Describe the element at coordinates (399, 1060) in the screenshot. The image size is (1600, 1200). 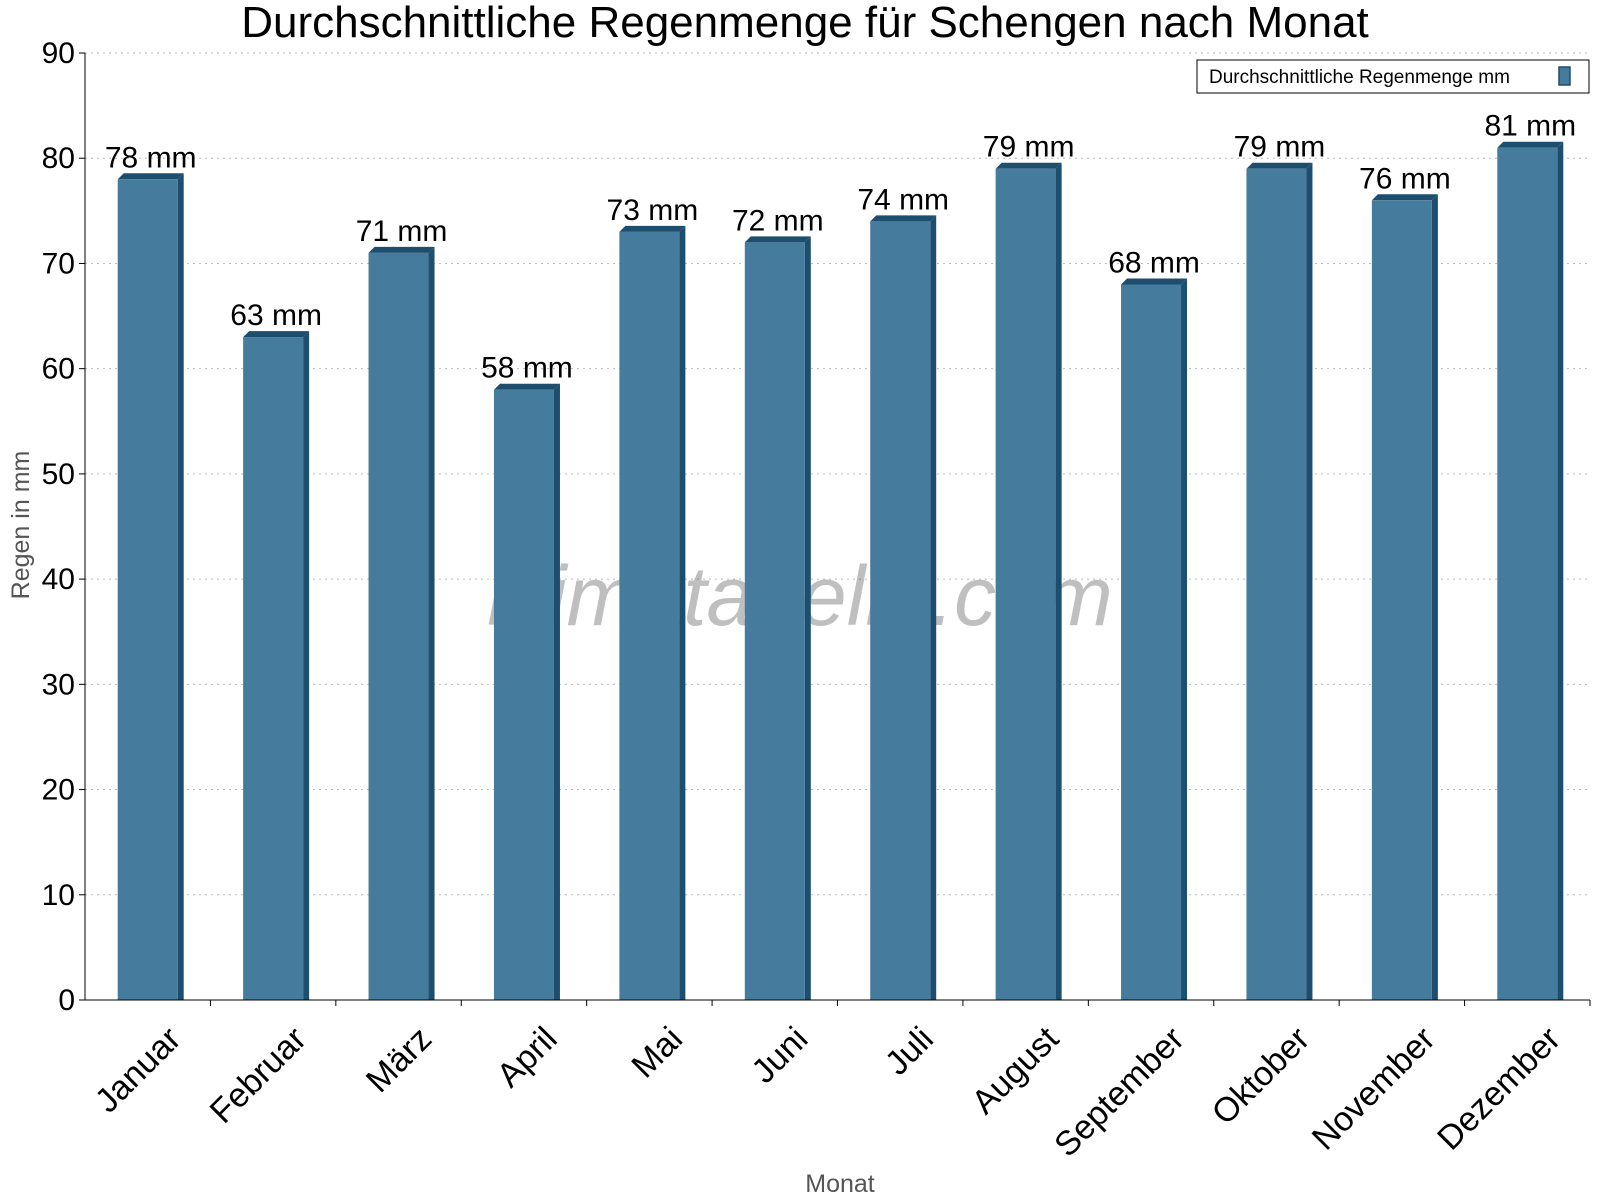
I see `x-tick-label: März` at that location.